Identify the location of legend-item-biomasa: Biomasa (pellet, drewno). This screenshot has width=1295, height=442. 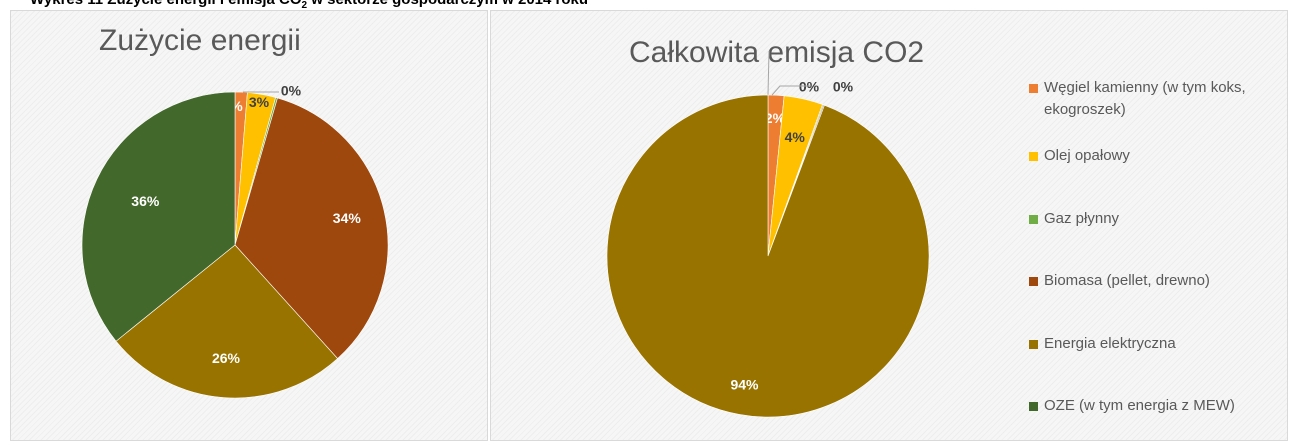
(1159, 281).